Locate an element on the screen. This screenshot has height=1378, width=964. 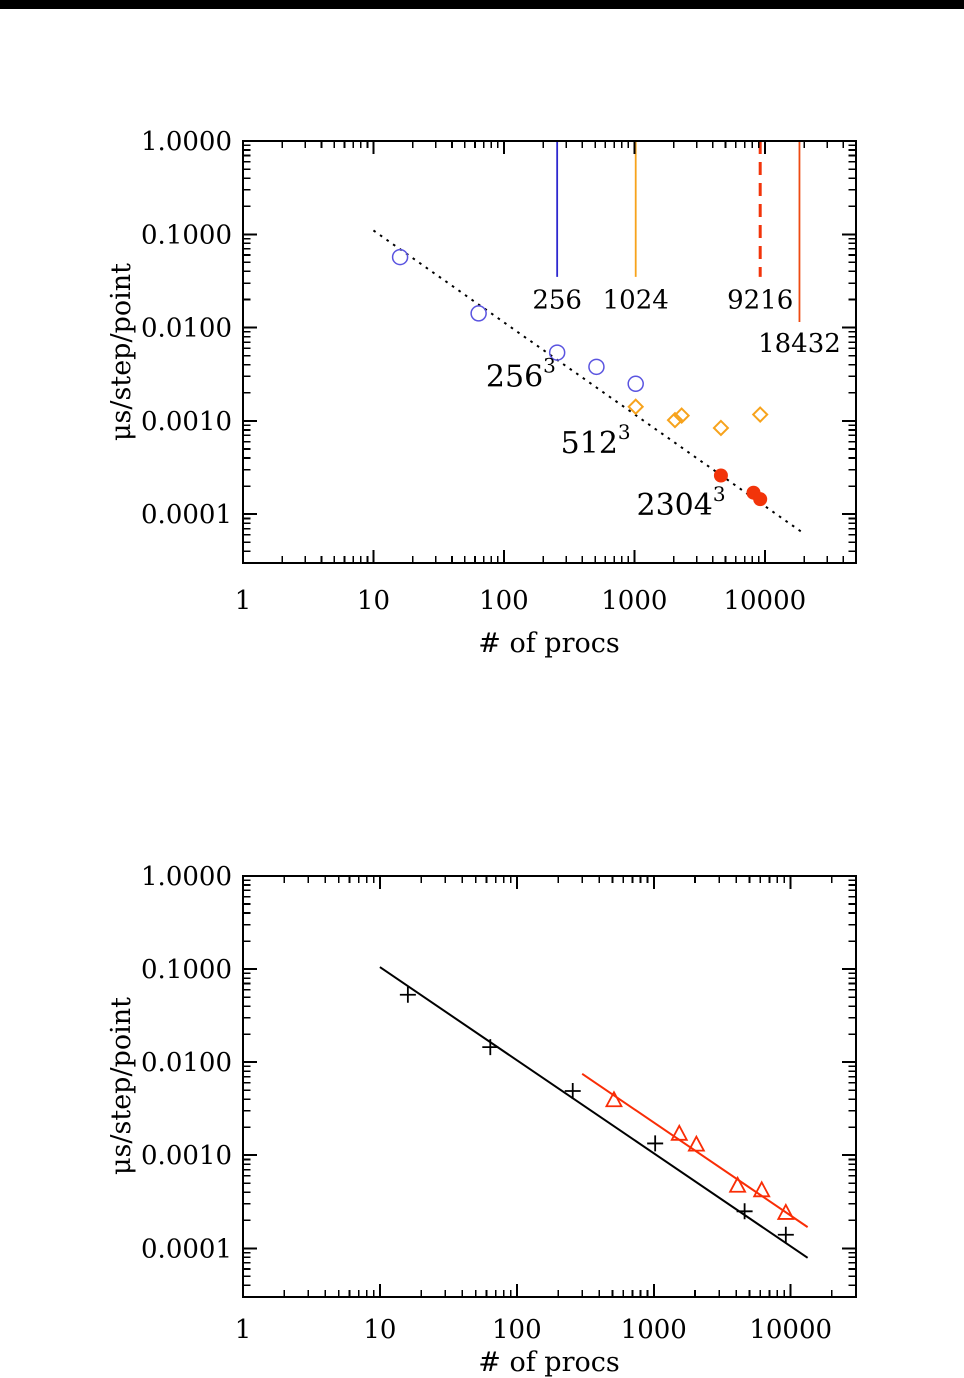
vline-label-18432: 18432 is located at coordinates (799, 344).